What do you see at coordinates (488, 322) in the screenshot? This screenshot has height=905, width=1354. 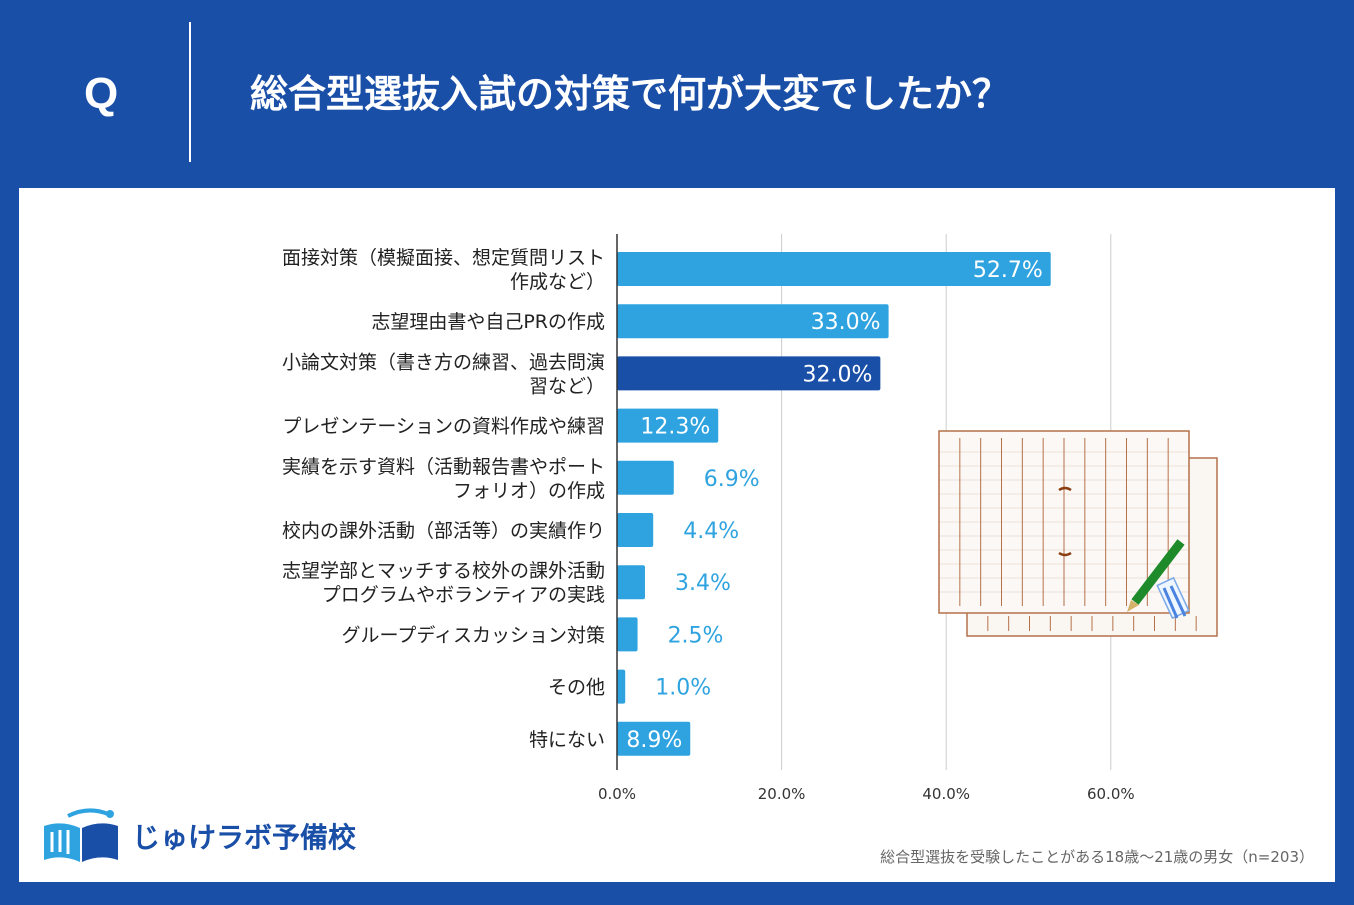 I see `category-label: 志望理由書や自己PRの作成` at bounding box center [488, 322].